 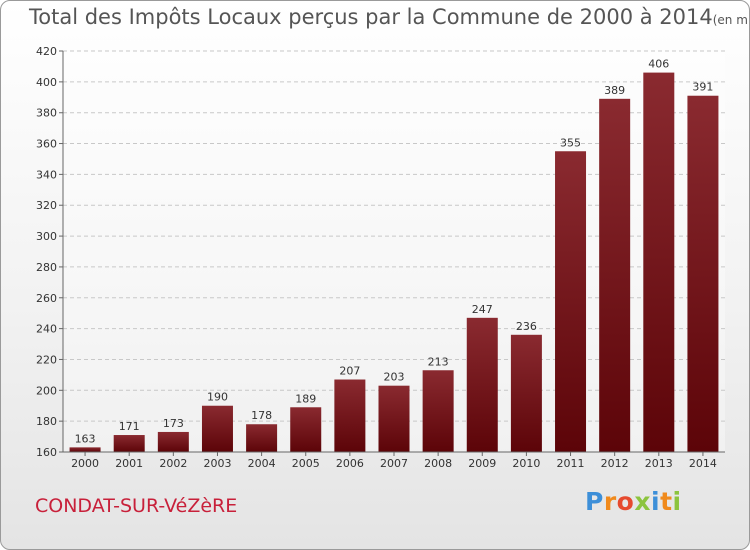 I want to click on y-tick-label: 400, so click(x=46, y=82).